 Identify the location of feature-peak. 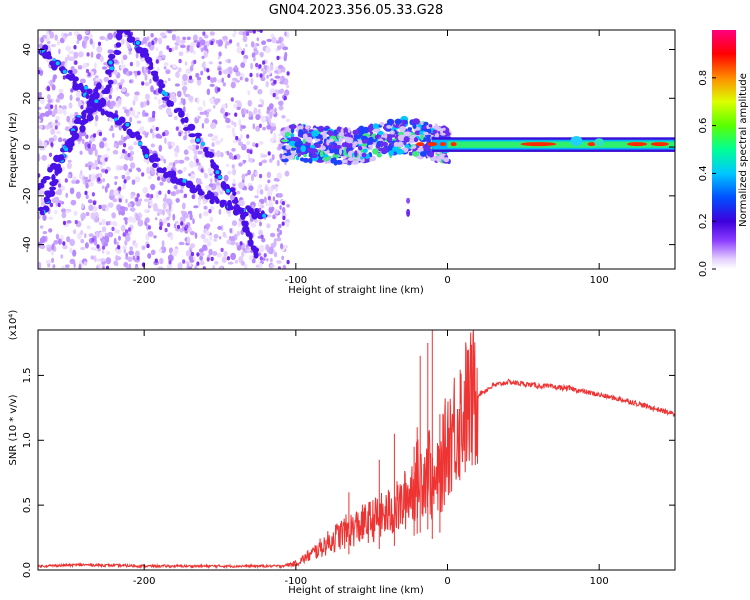
(228, 190).